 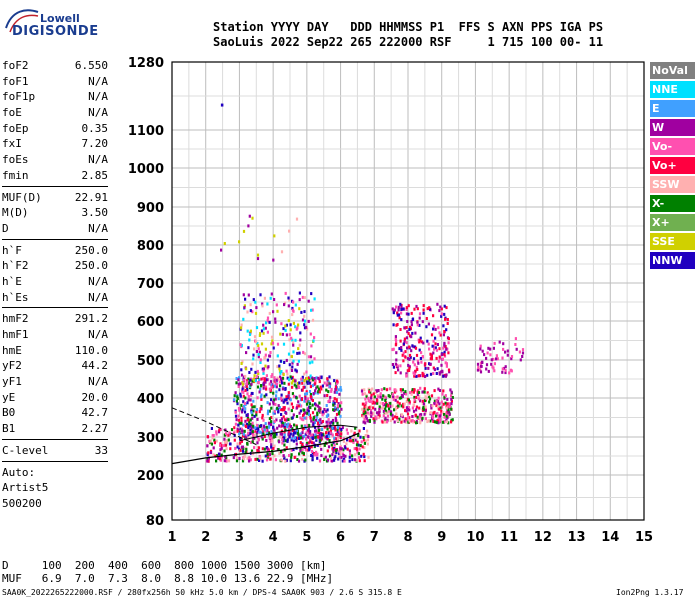 I want to click on param-name: hmE, so click(x=12, y=350).